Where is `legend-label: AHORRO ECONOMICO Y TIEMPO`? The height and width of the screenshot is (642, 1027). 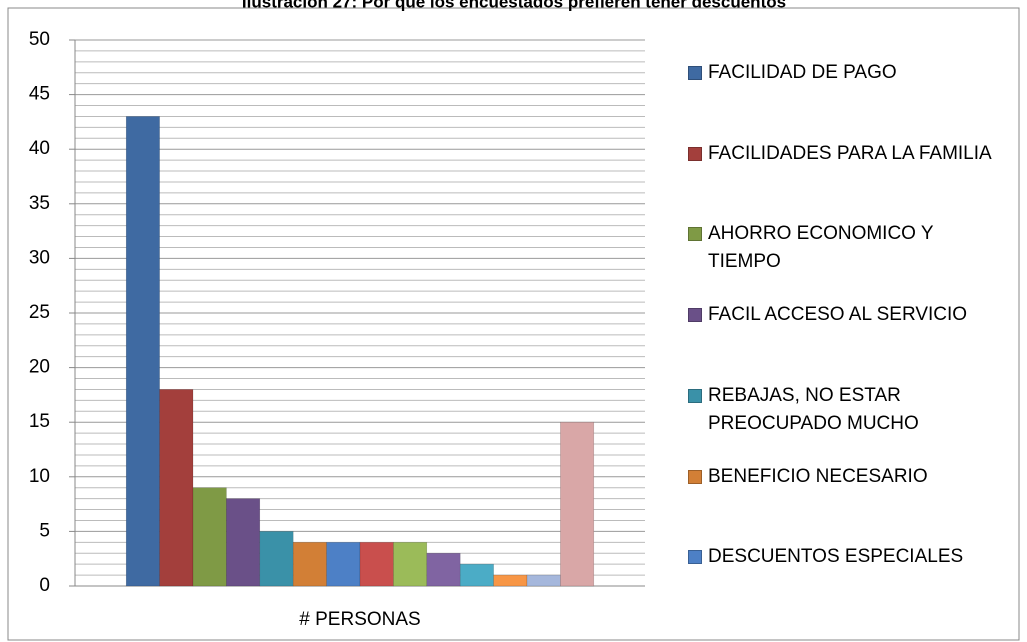
legend-label: AHORRO ECONOMICO Y TIEMPO is located at coordinates (821, 248).